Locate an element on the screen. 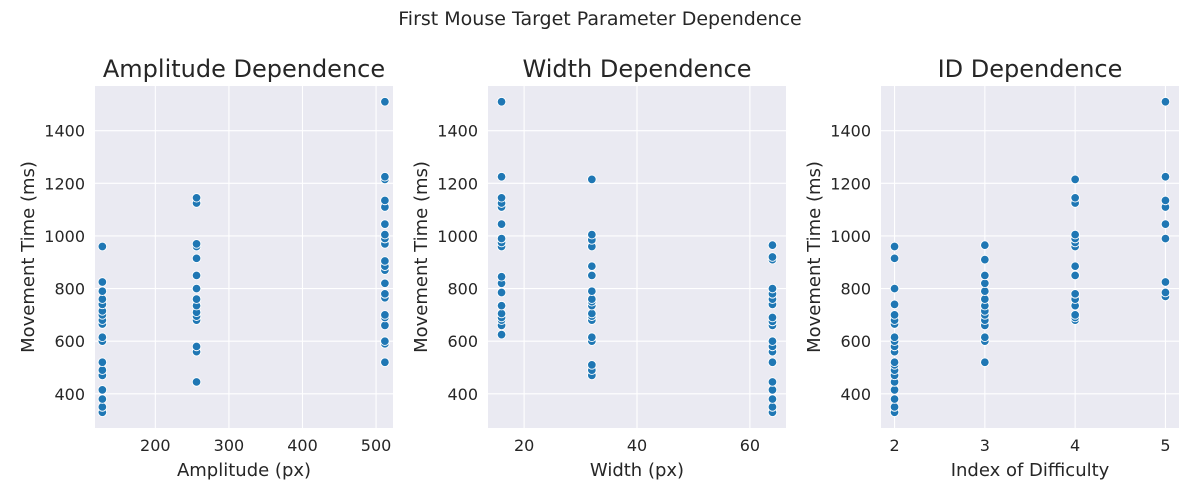  figure-title: First Mouse Target Parameter Dependence is located at coordinates (599, 19).